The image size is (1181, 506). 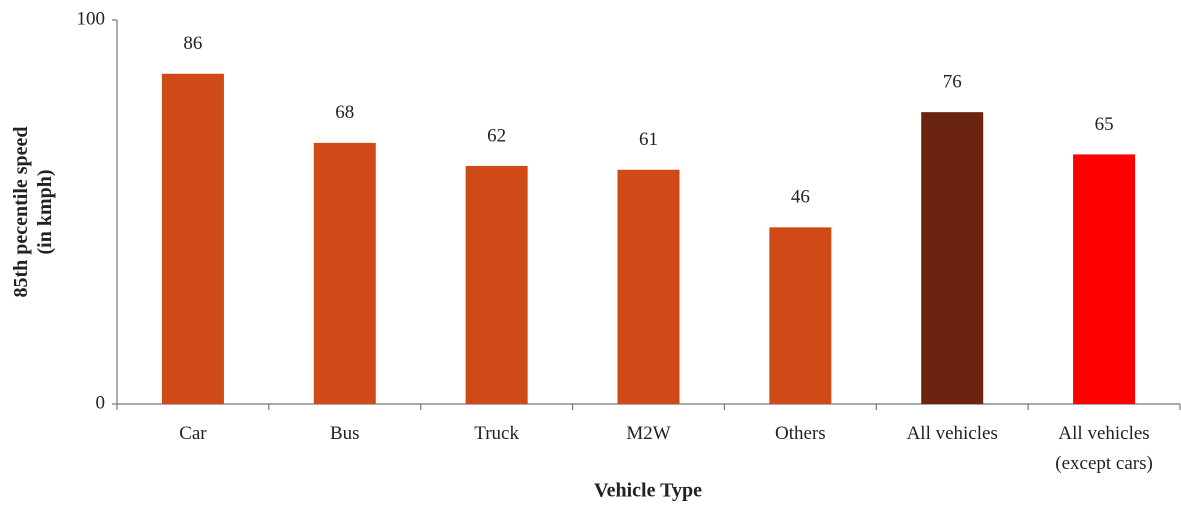 I want to click on x-tick-label: M2W, so click(x=648, y=433).